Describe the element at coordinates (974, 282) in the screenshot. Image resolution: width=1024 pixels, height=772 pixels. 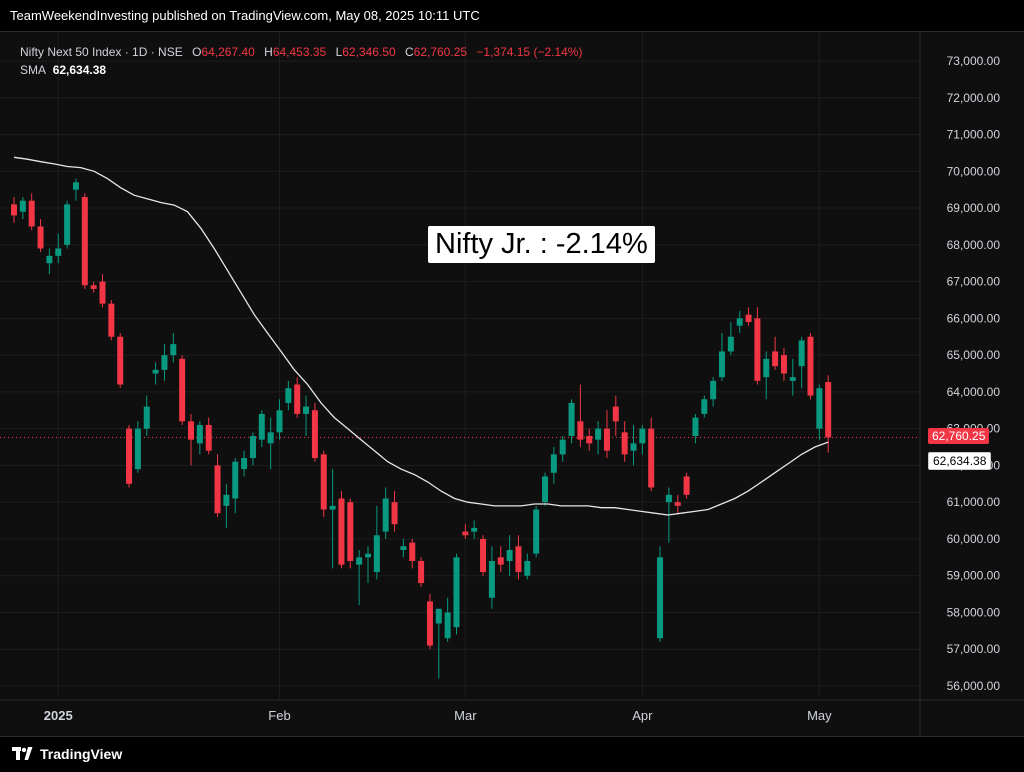
I see `y-tick-label: 67,000.00` at that location.